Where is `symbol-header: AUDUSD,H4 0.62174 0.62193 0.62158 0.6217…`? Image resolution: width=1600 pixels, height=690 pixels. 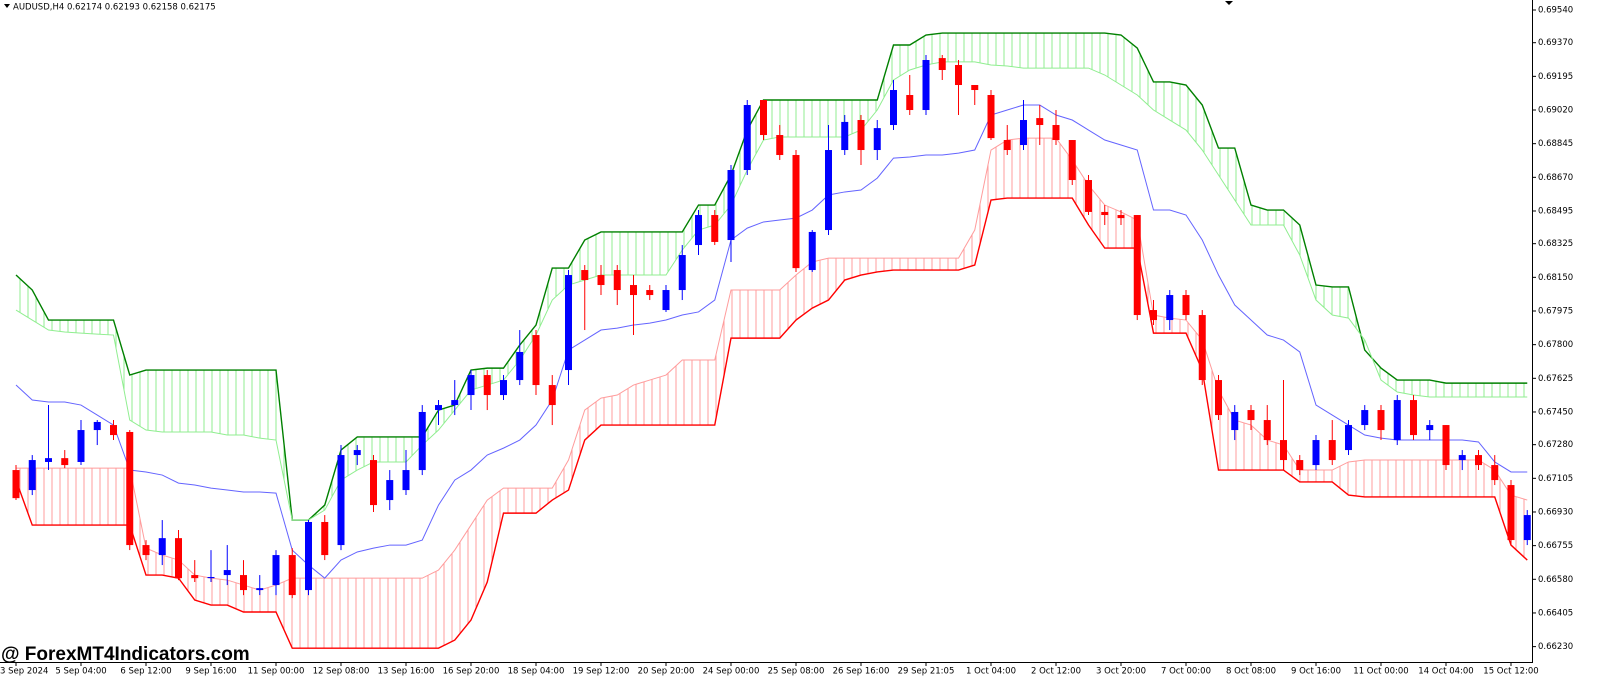
symbol-header: AUDUSD,H4 0.62174 0.62193 0.62158 0.6217… is located at coordinates (114, 8).